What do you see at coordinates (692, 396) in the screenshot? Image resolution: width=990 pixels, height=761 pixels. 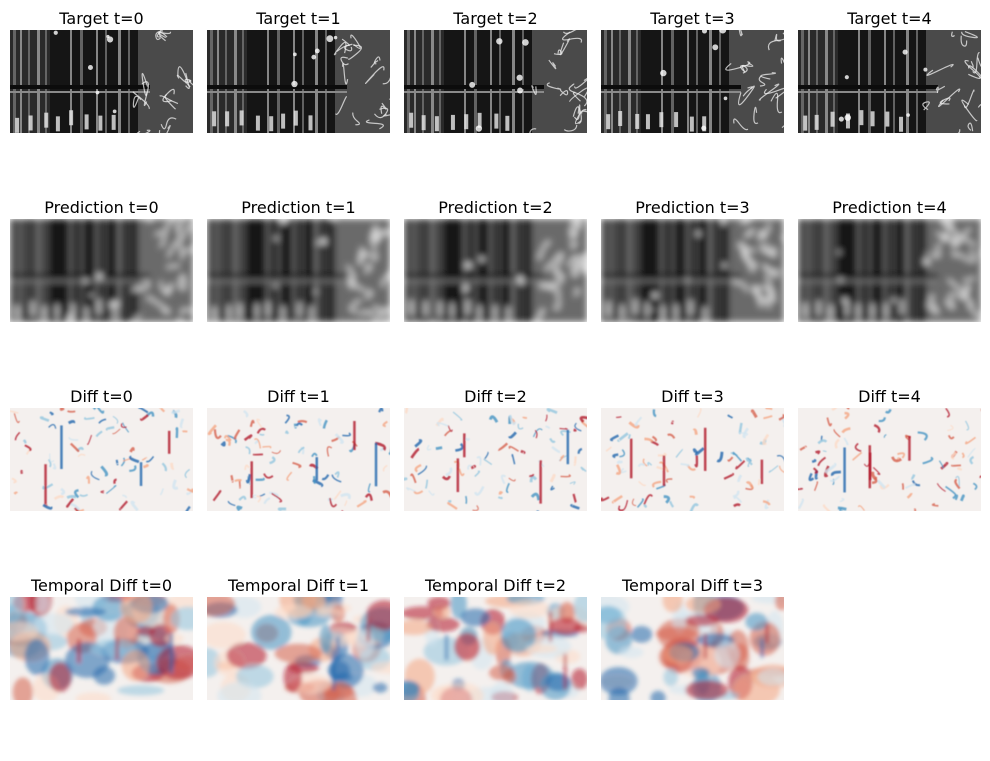 I see `diff-panel-title: Diff t=3` at bounding box center [692, 396].